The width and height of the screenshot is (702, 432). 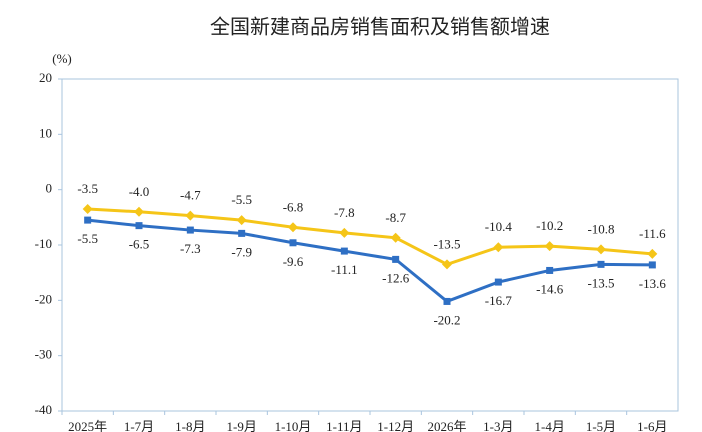 What do you see at coordinates (45, 77) in the screenshot?
I see `y-tick-label: 20` at bounding box center [45, 77].